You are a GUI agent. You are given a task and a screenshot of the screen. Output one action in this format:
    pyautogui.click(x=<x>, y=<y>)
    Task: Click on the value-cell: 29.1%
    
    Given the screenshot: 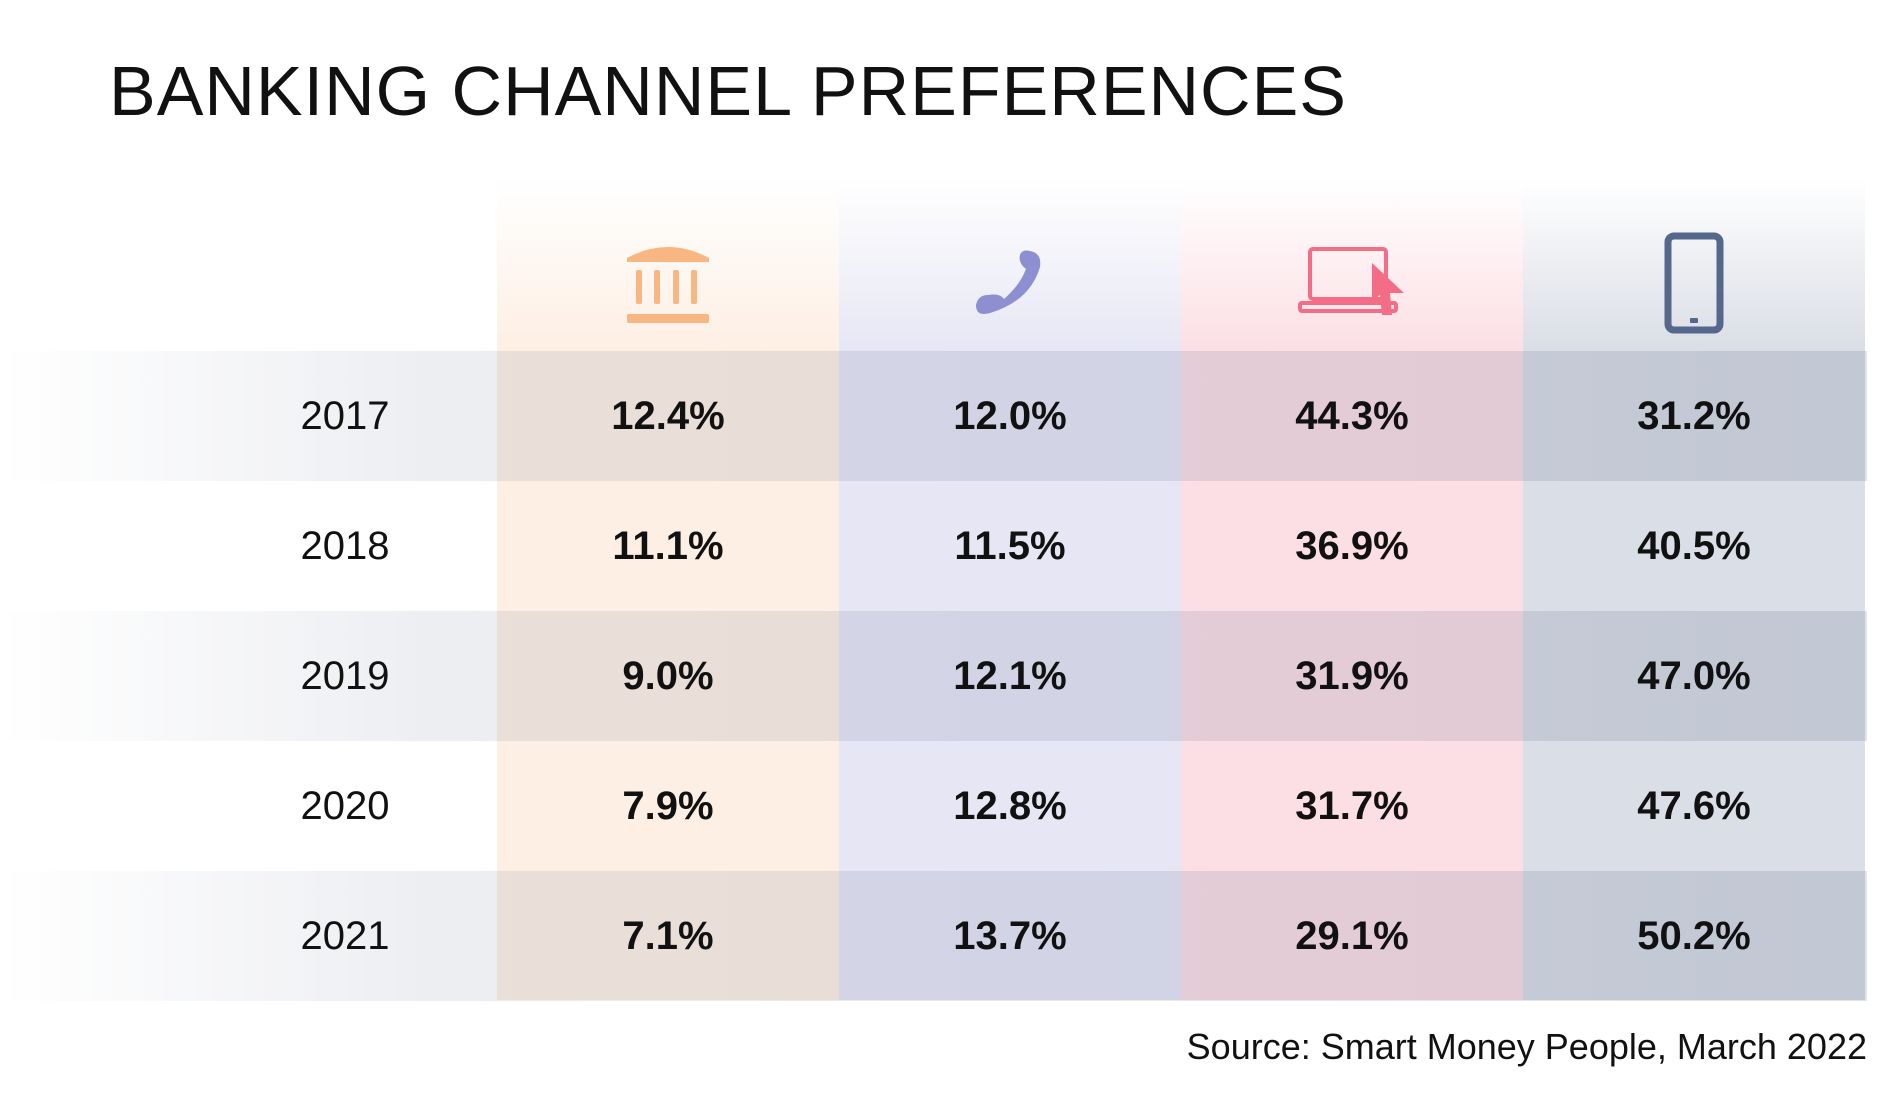 What is the action you would take?
    pyautogui.click(x=1352, y=935)
    